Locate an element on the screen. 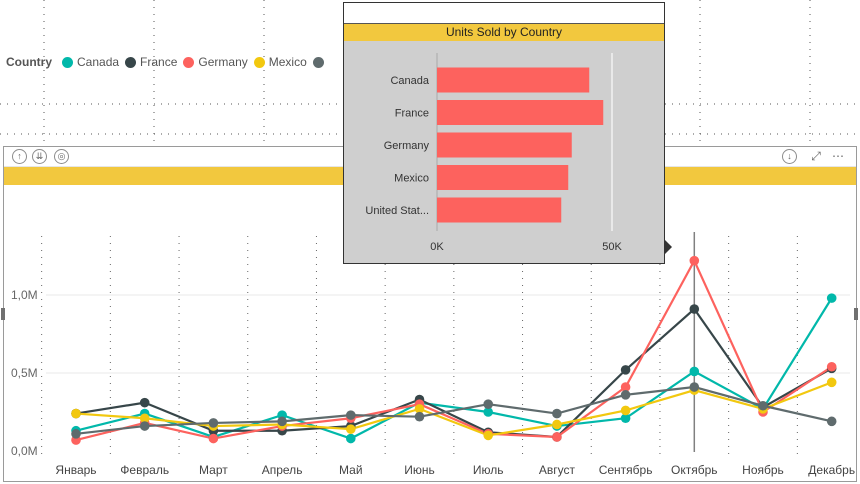  bar-category-label: Germany is located at coordinates (407, 146).